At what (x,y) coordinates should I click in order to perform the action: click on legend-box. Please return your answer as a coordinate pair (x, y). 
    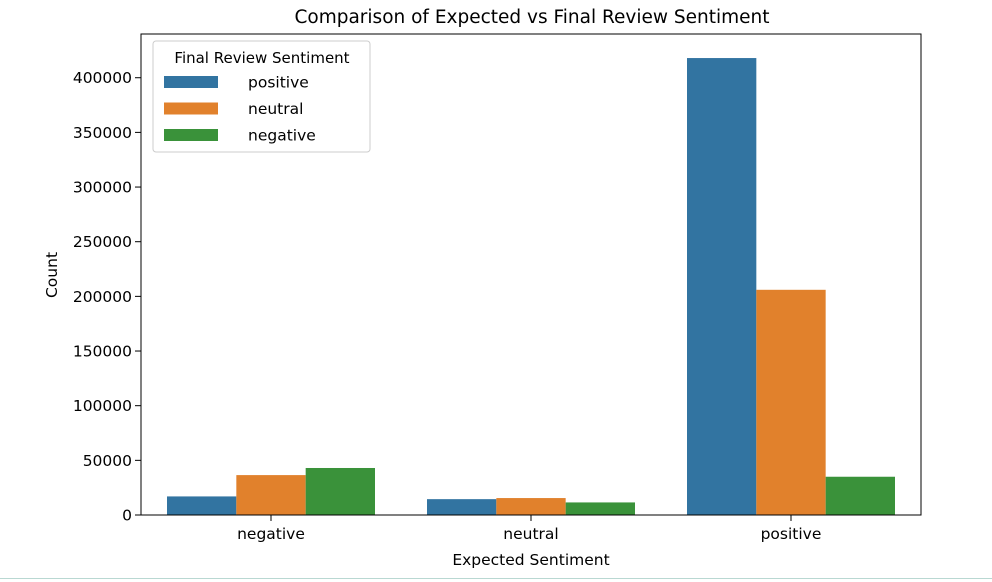
    Looking at the image, I should click on (261, 96).